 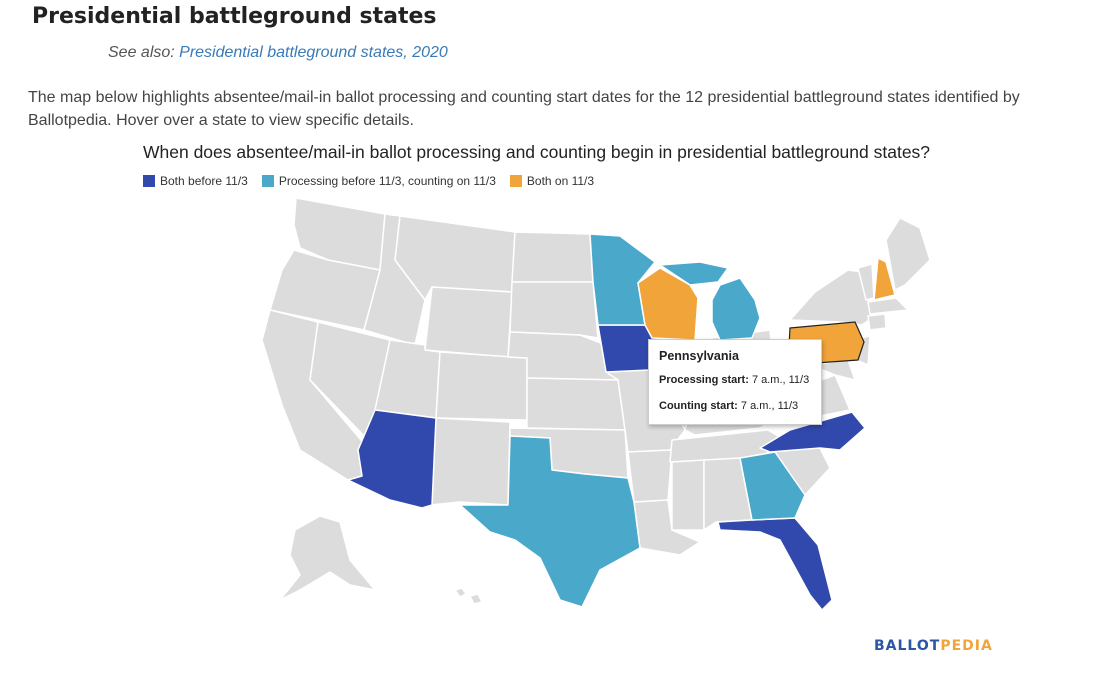 I want to click on state-georgia, so click(x=772, y=486).